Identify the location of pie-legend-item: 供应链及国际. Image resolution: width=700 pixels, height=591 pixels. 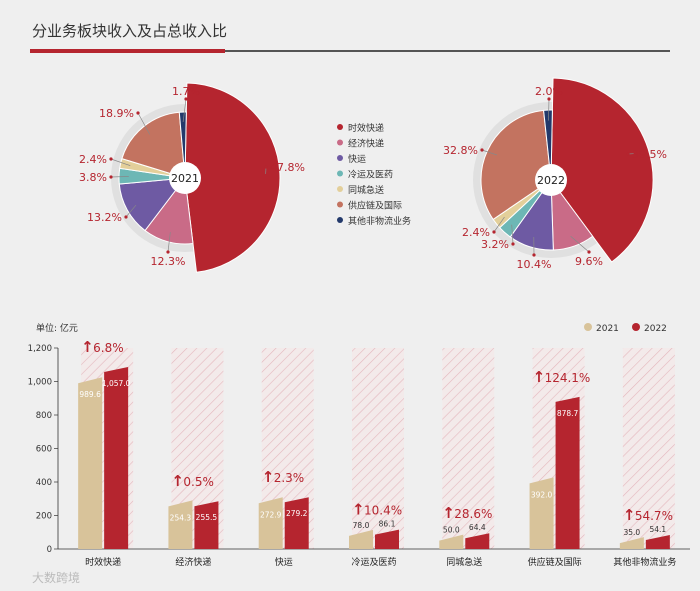
(369, 206).